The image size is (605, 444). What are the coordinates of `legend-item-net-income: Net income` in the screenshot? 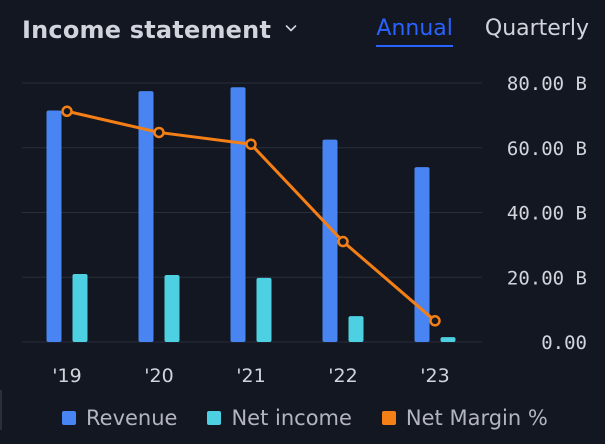 It's located at (279, 418).